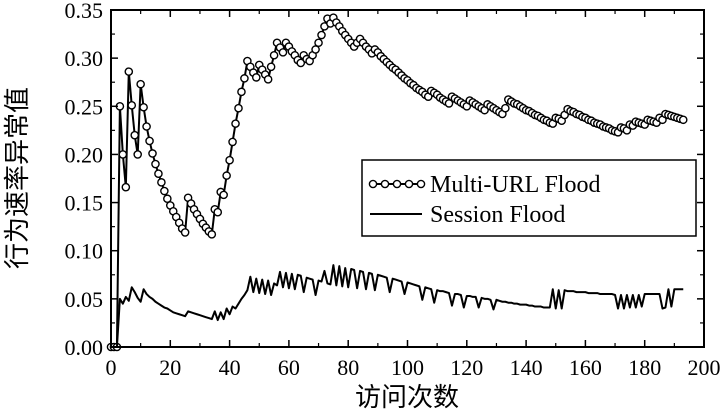  What do you see at coordinates (407, 367) in the screenshot?
I see `x-tick-label: 100` at bounding box center [407, 367].